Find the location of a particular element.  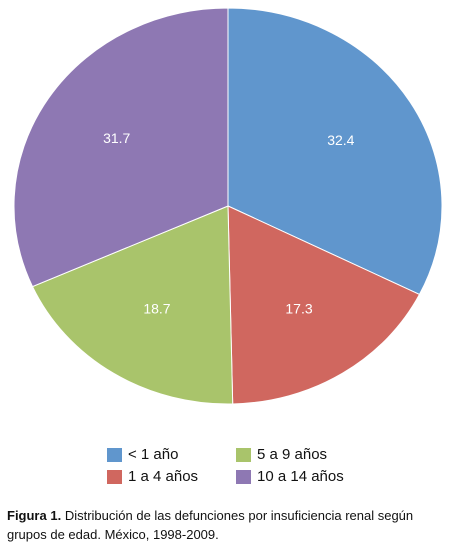

legend-label: 10 a 14 años is located at coordinates (300, 476).